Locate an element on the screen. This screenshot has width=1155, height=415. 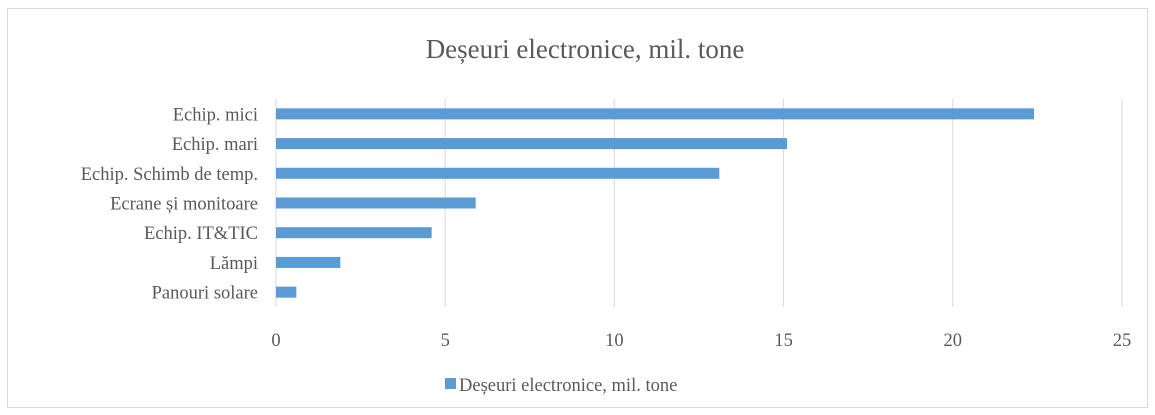
x-tick-label: 20 is located at coordinates (953, 341).